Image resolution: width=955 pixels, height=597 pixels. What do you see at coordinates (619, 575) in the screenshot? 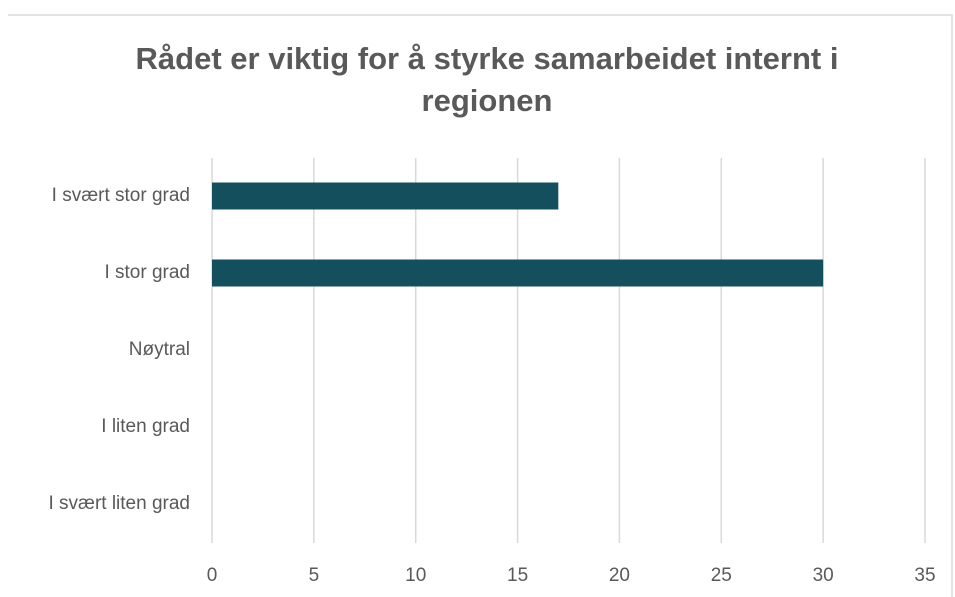
I see `x-tick-label: 20` at bounding box center [619, 575].